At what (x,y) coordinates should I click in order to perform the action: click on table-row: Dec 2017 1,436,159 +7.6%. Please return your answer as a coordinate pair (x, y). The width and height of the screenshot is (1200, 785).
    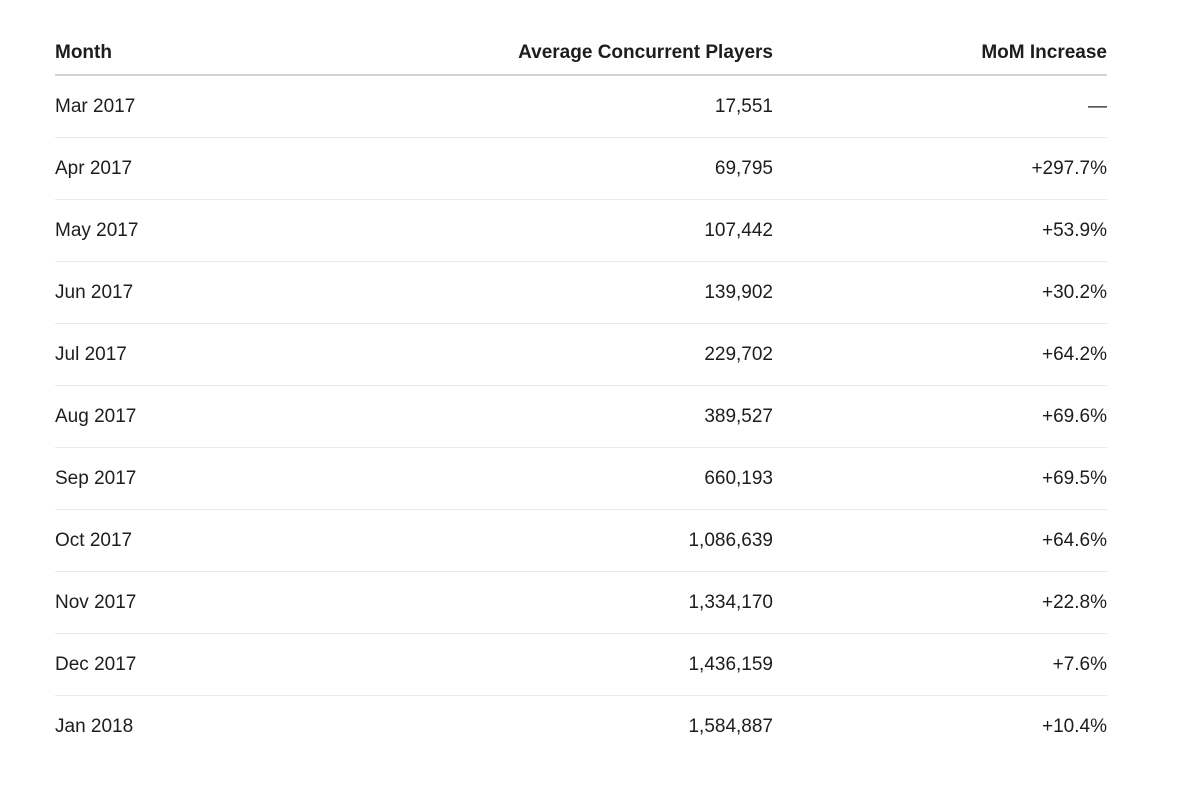
    Looking at the image, I should click on (581, 664).